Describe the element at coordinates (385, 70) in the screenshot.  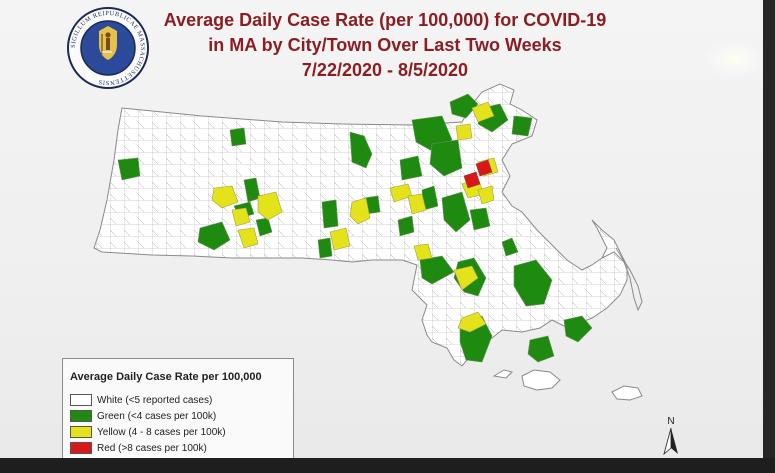
I see `title-line-3: 7/22/2020 - 8/5/2020` at that location.